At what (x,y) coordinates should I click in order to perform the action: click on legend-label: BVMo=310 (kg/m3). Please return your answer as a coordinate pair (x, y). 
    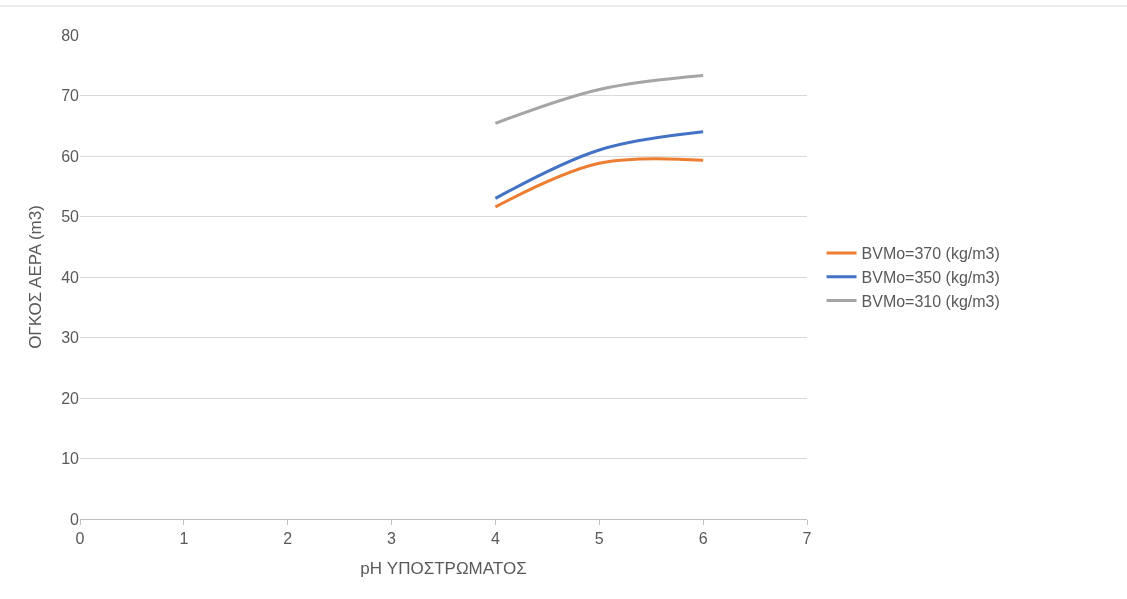
    Looking at the image, I should click on (930, 301).